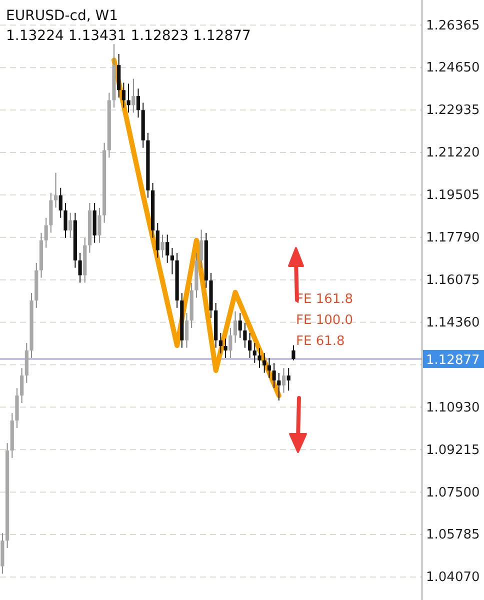 The height and width of the screenshot is (600, 484). I want to click on y-tick-label: 1.19505, so click(453, 196).